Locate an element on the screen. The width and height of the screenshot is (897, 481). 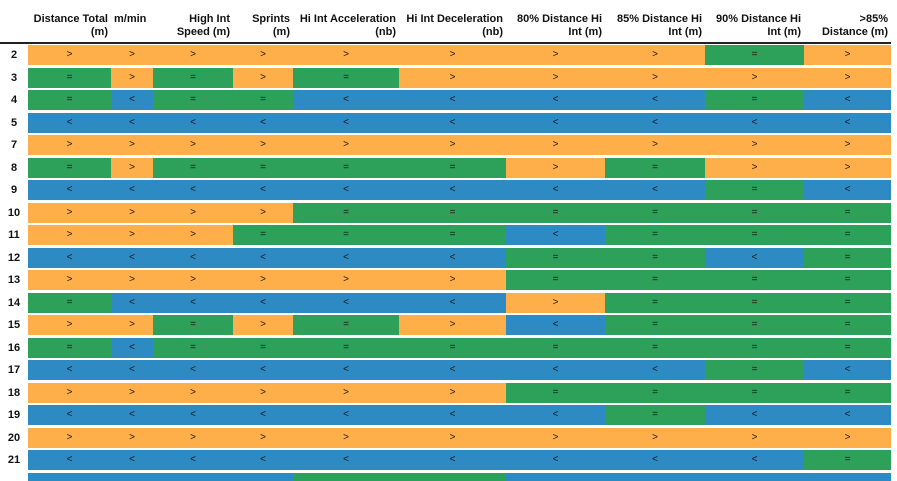
row-label: 10 is located at coordinates (14, 213).